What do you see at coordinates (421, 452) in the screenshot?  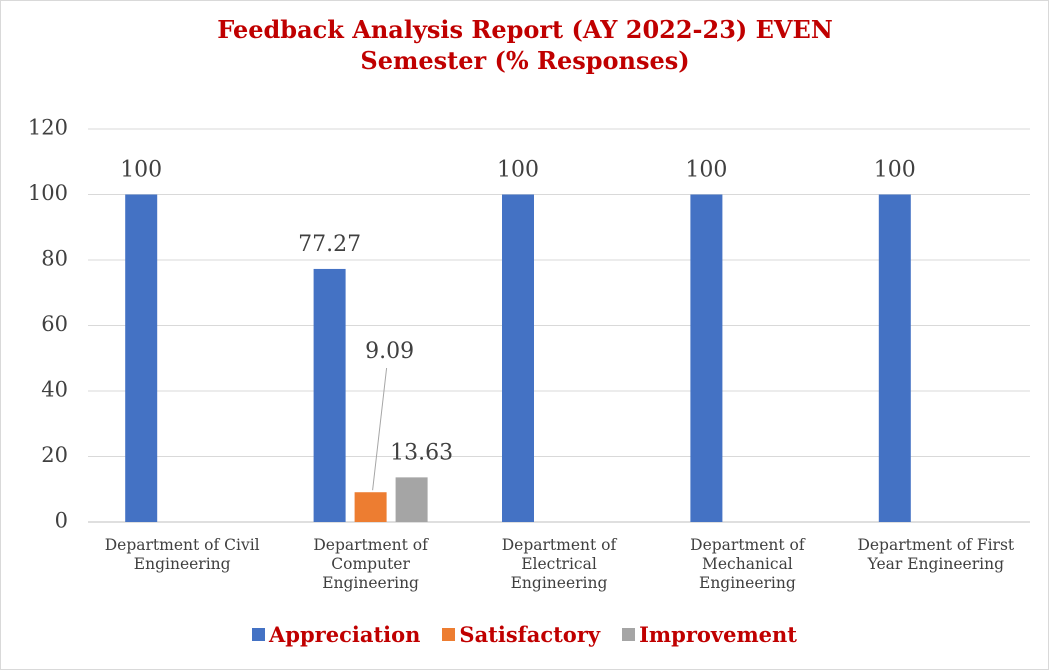 I see `data-label: 13.63` at bounding box center [421, 452].